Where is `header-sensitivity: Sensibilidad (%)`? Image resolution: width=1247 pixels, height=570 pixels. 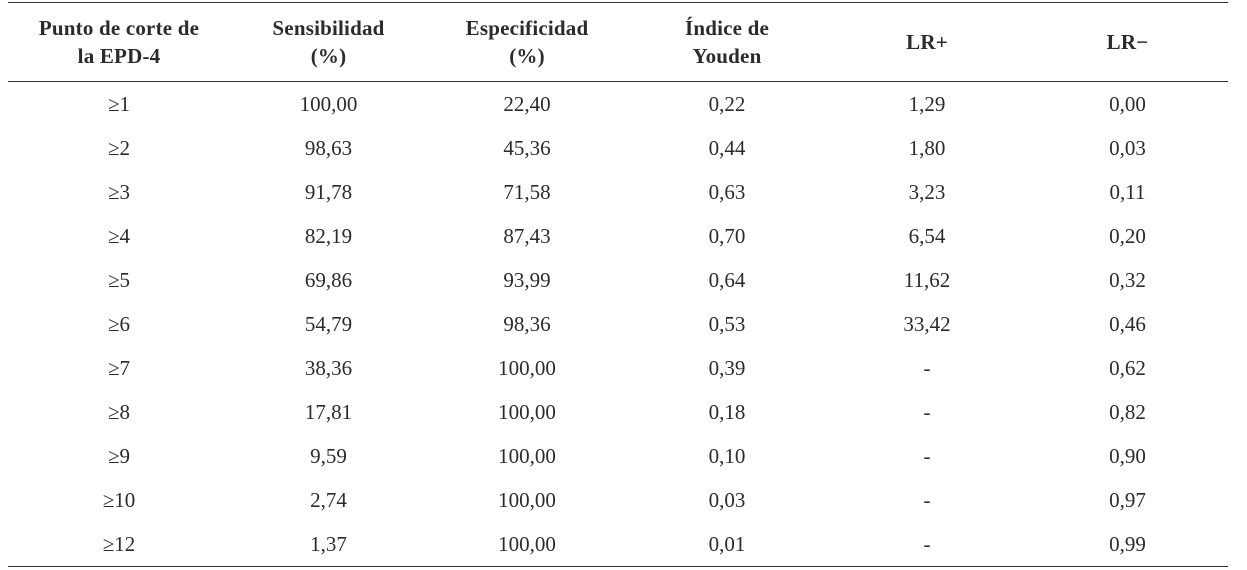
header-sensitivity: Sensibilidad (%) is located at coordinates (328, 42).